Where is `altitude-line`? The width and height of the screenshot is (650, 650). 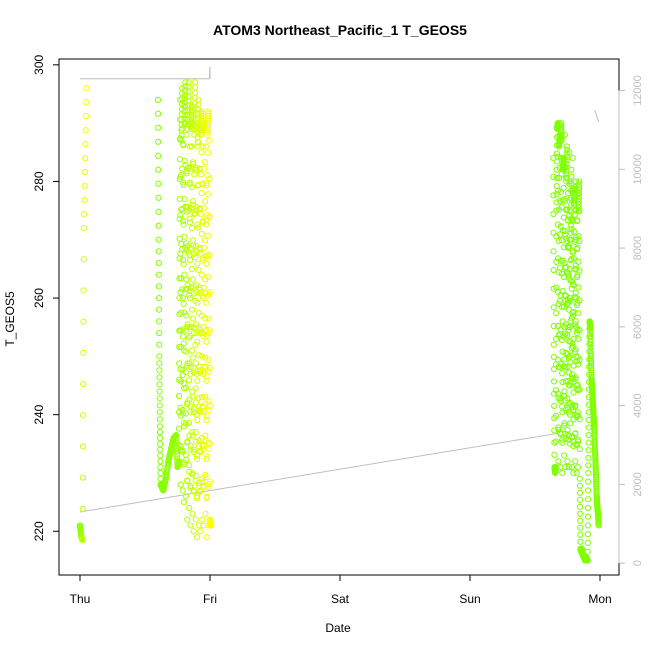
altitude-line is located at coordinates (319, 472).